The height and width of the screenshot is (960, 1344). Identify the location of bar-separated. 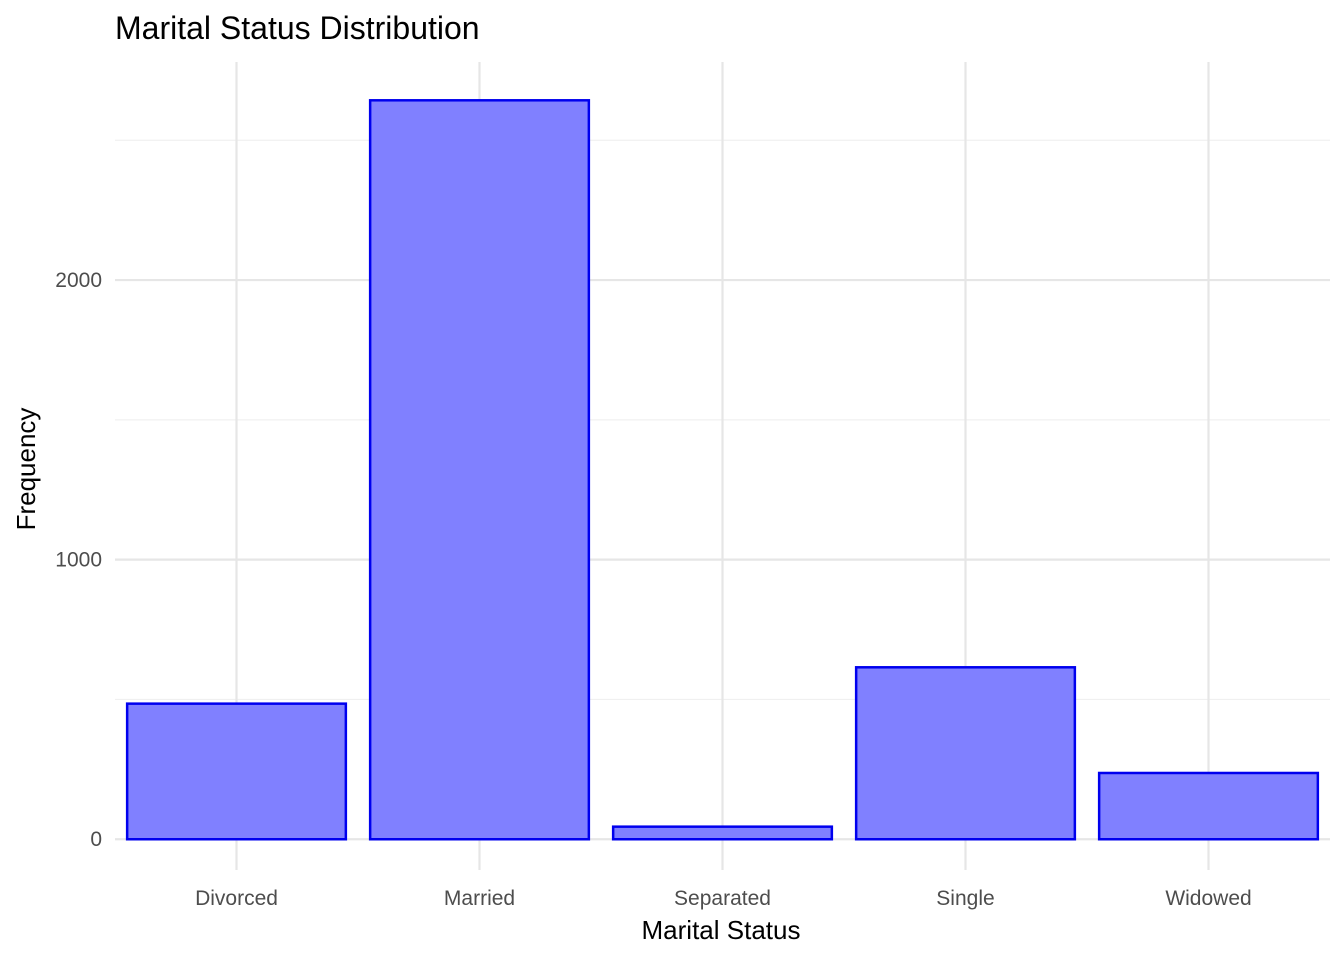
(722, 833).